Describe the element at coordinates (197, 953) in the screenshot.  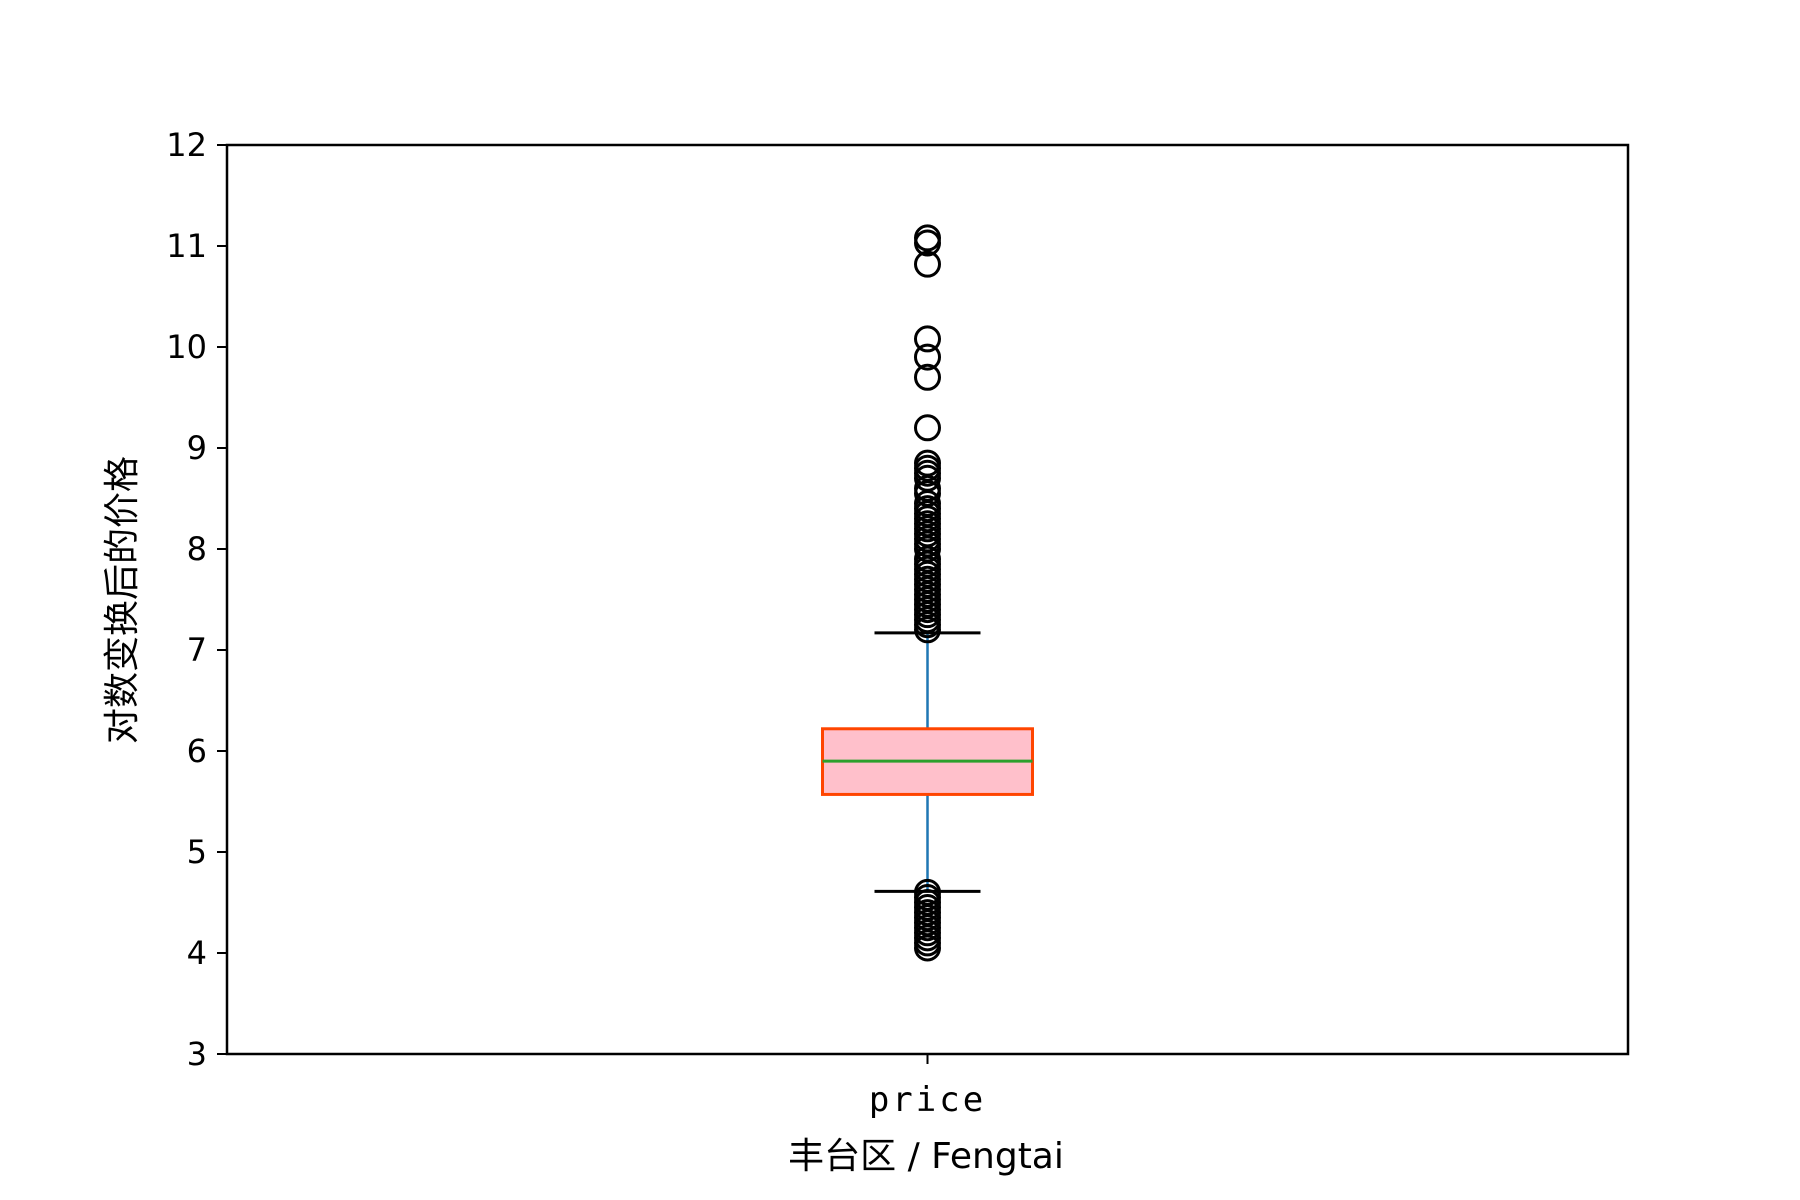
I see `y-tick-label: 4` at that location.